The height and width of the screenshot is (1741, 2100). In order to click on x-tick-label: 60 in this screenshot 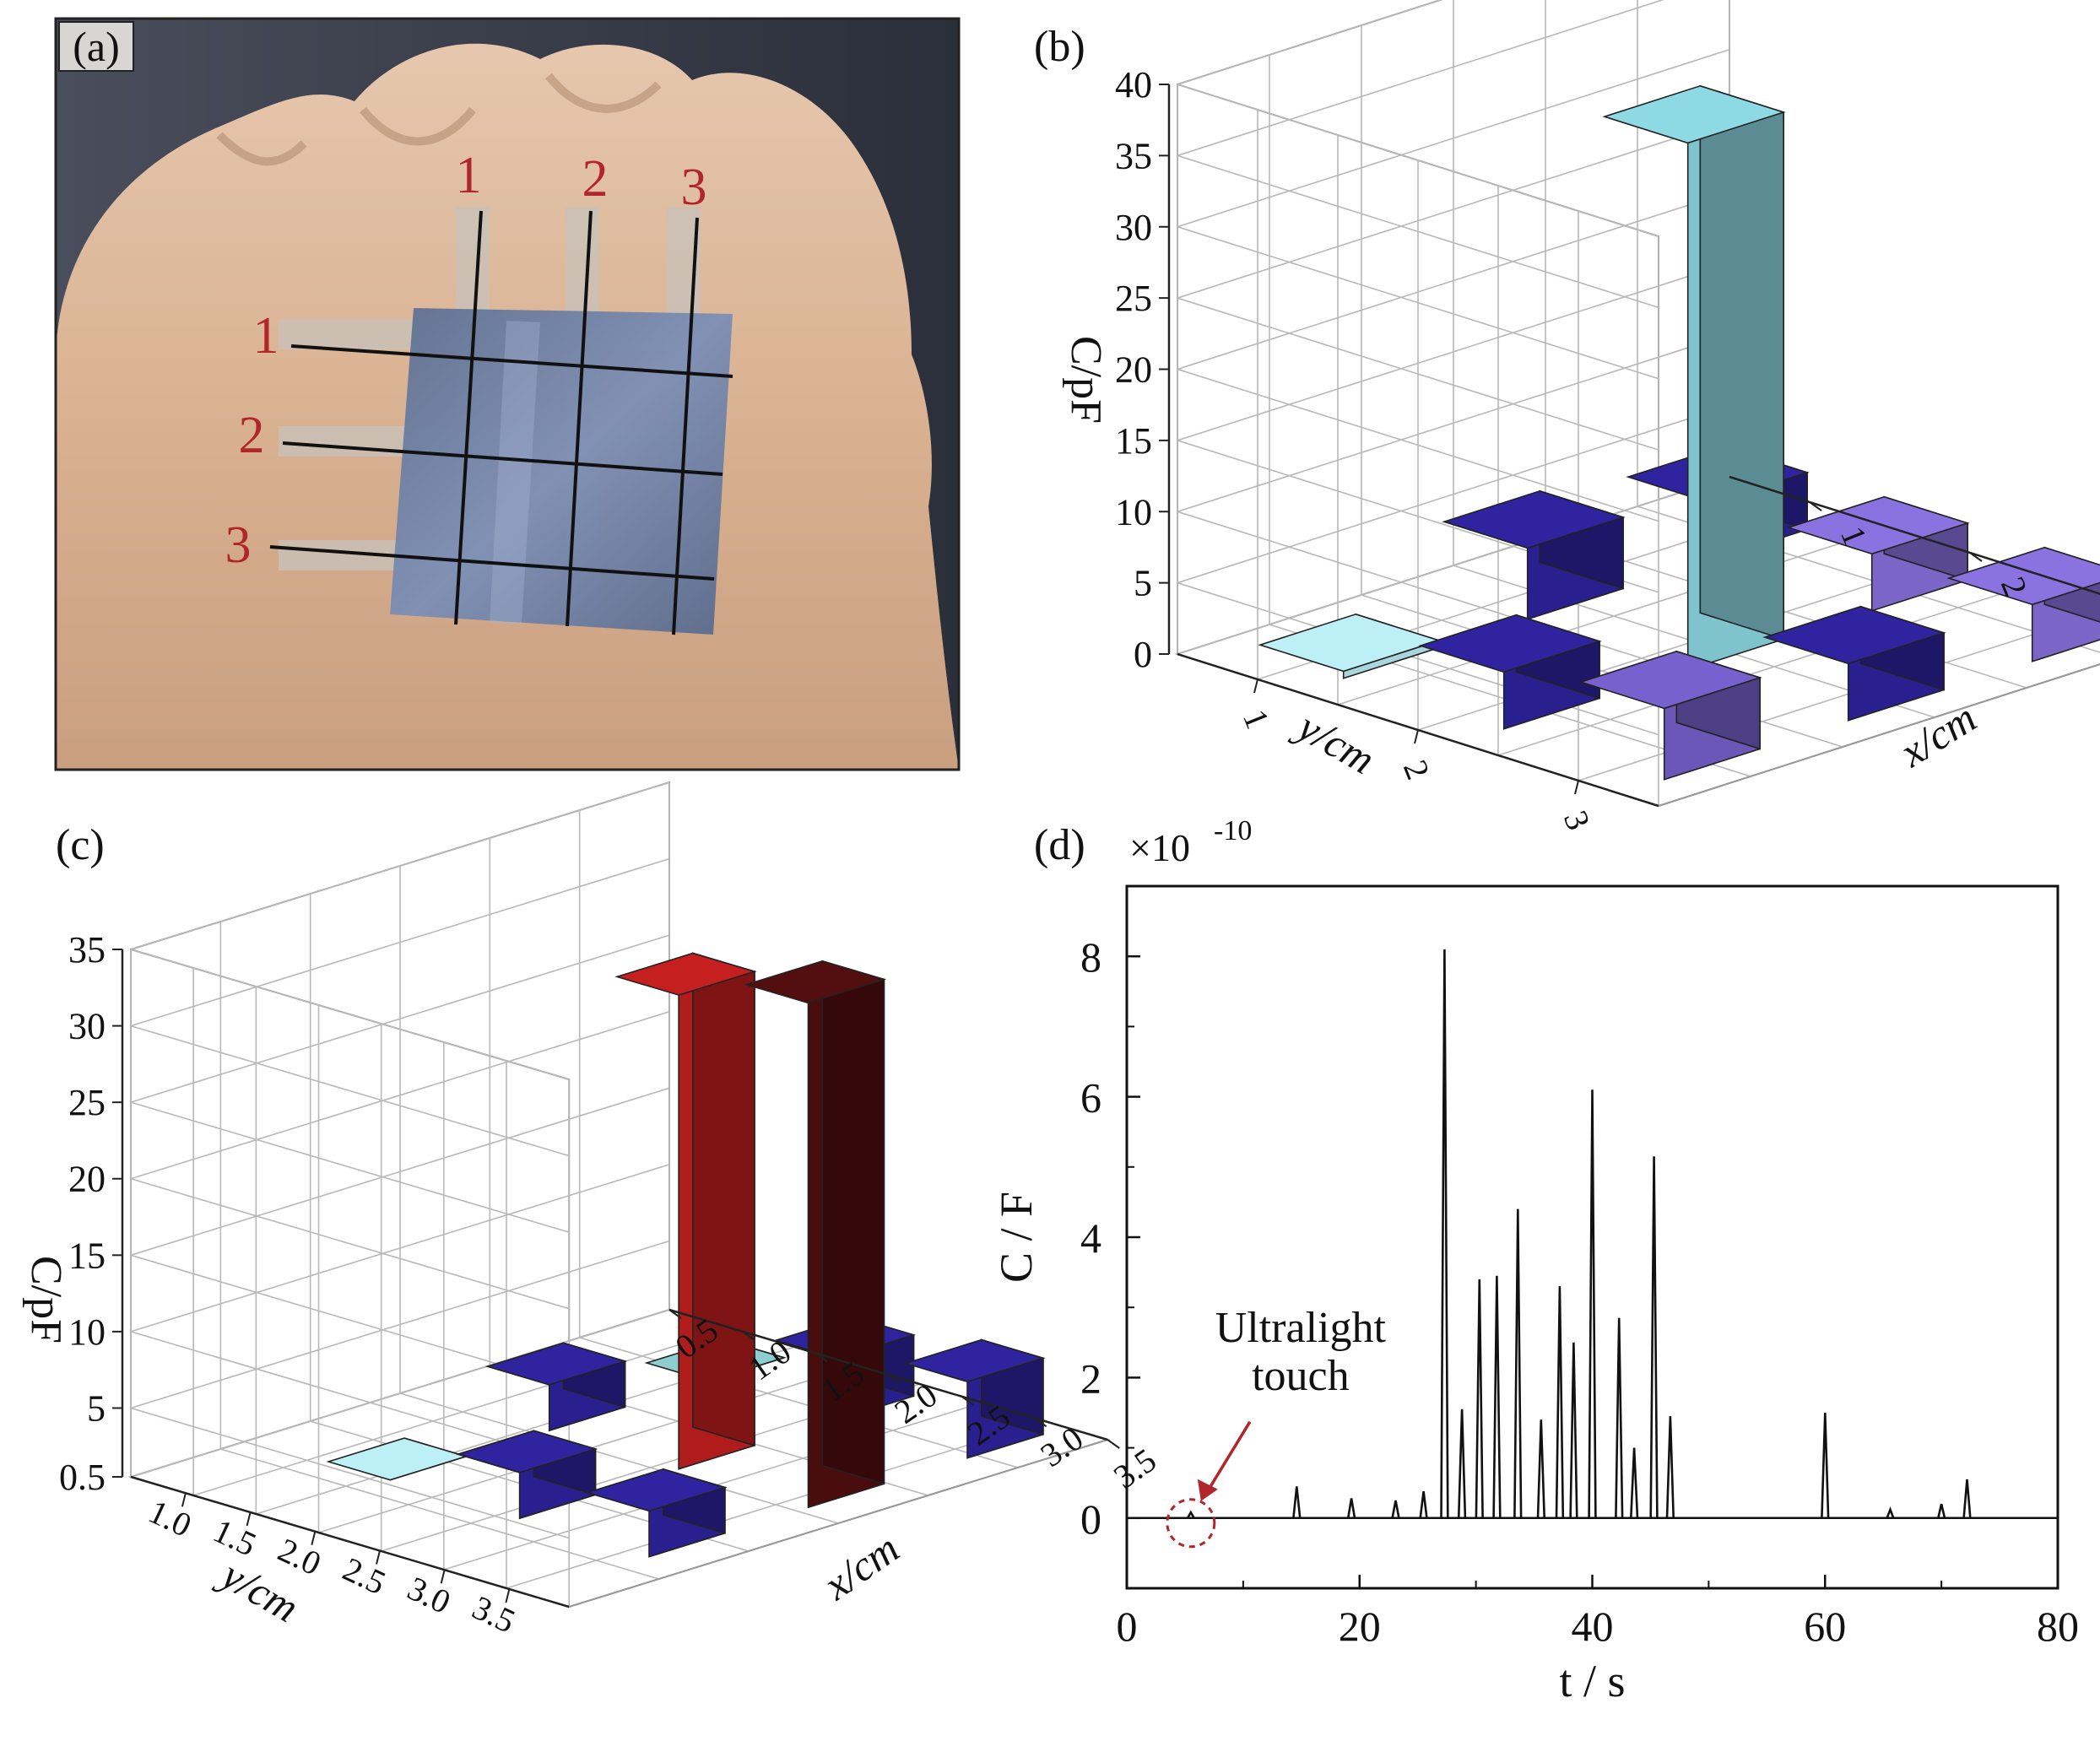, I will do `click(1825, 1626)`.